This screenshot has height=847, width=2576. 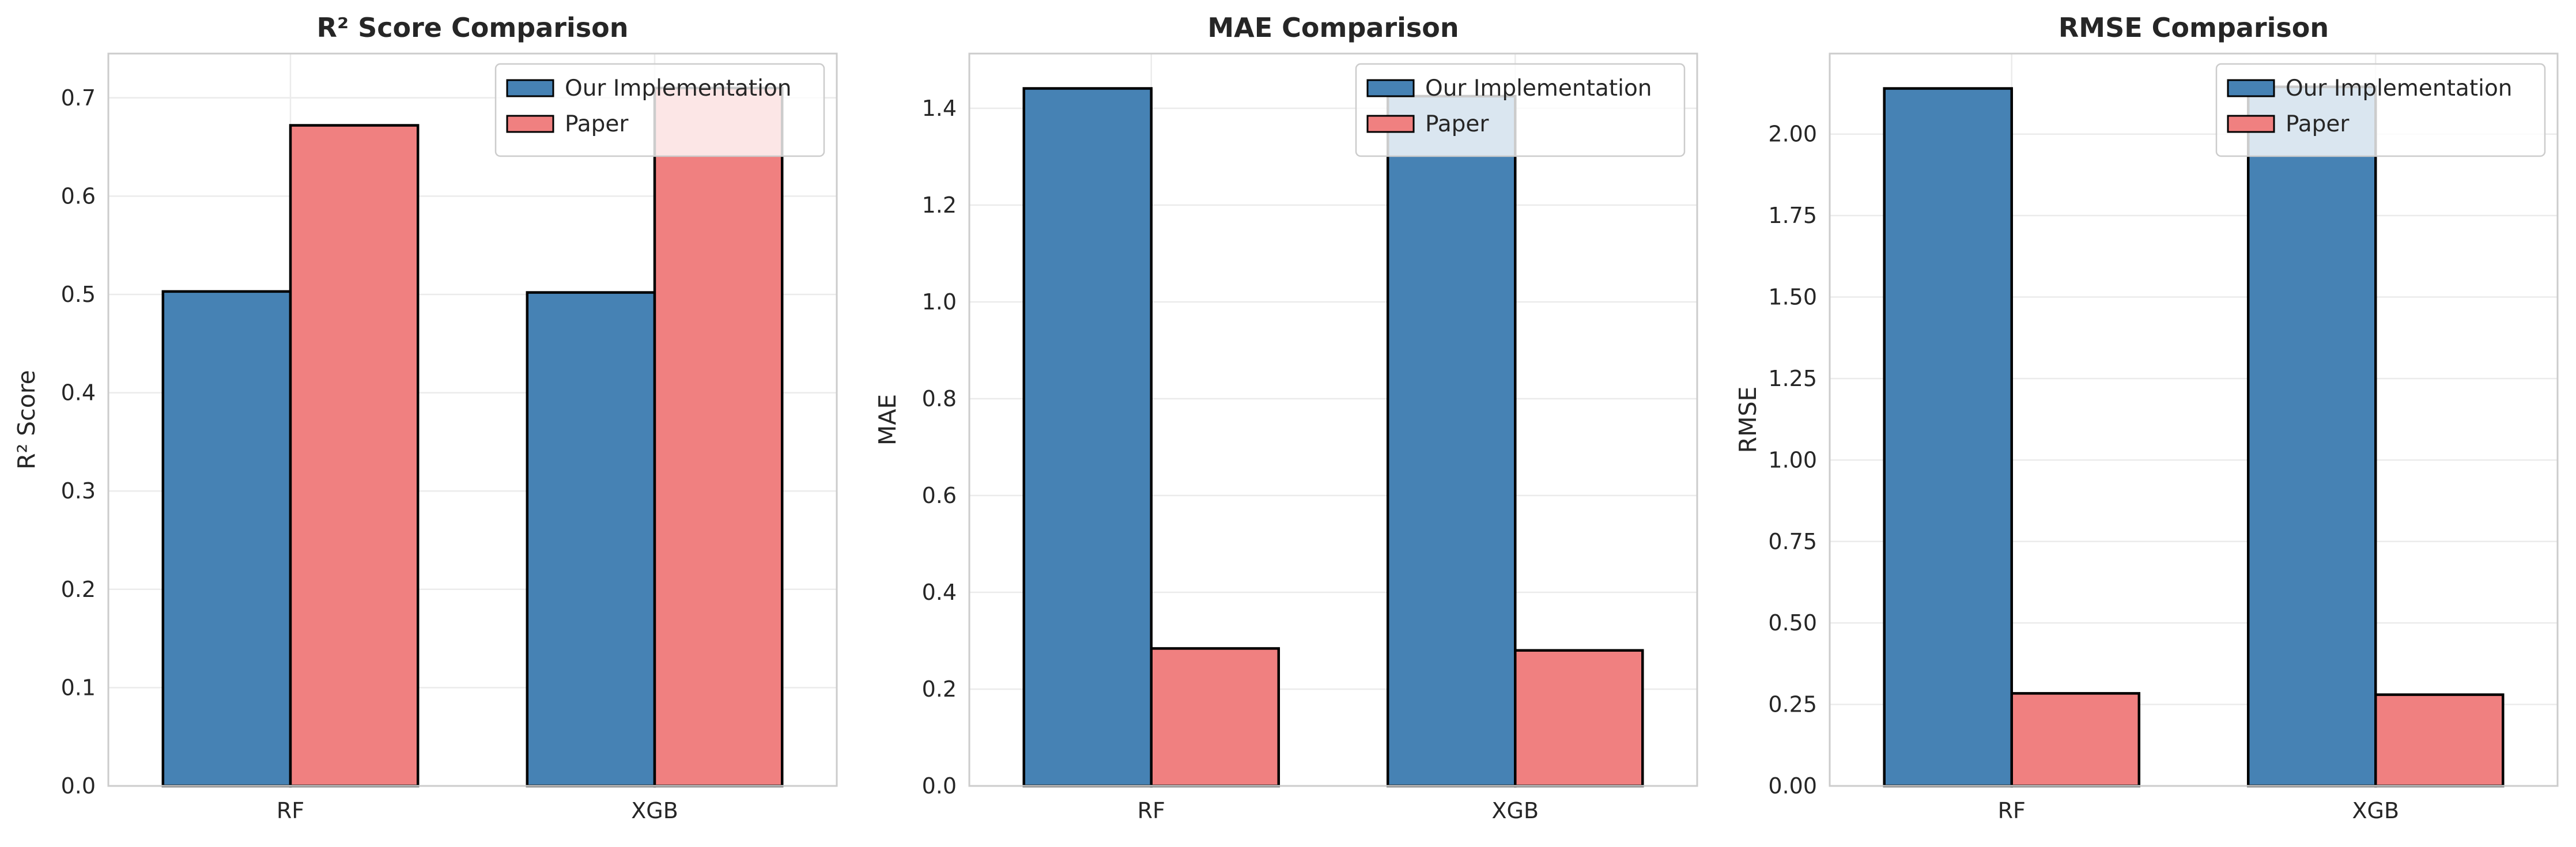 What do you see at coordinates (78, 687) in the screenshot?
I see `y-tick-label: 0.1` at bounding box center [78, 687].